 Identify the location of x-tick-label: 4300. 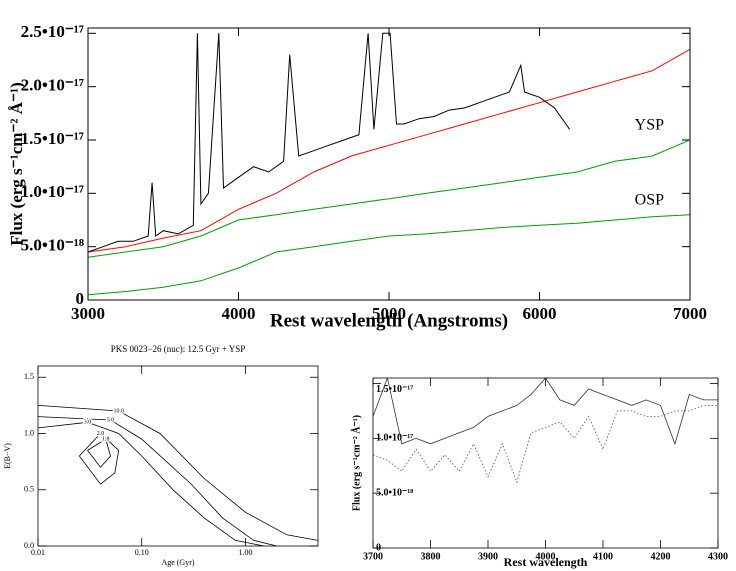
(718, 556).